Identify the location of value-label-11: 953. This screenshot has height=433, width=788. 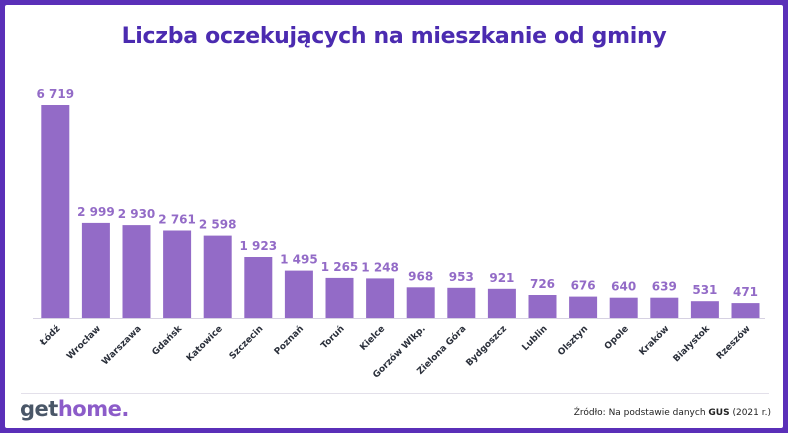
(461, 277).